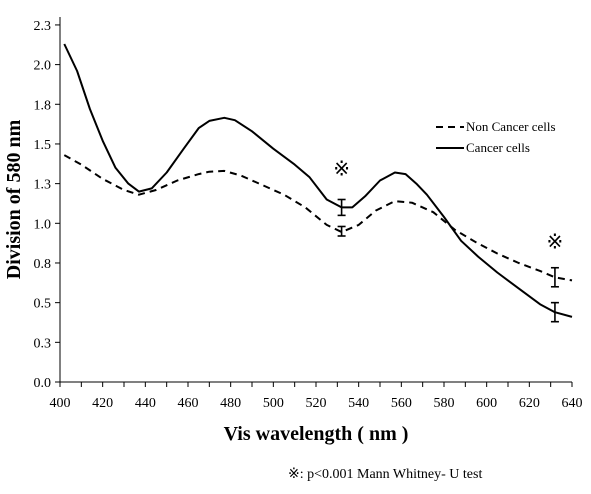 The width and height of the screenshot is (591, 494). Describe the element at coordinates (230, 403) in the screenshot. I see `x-tick-label: 480` at that location.